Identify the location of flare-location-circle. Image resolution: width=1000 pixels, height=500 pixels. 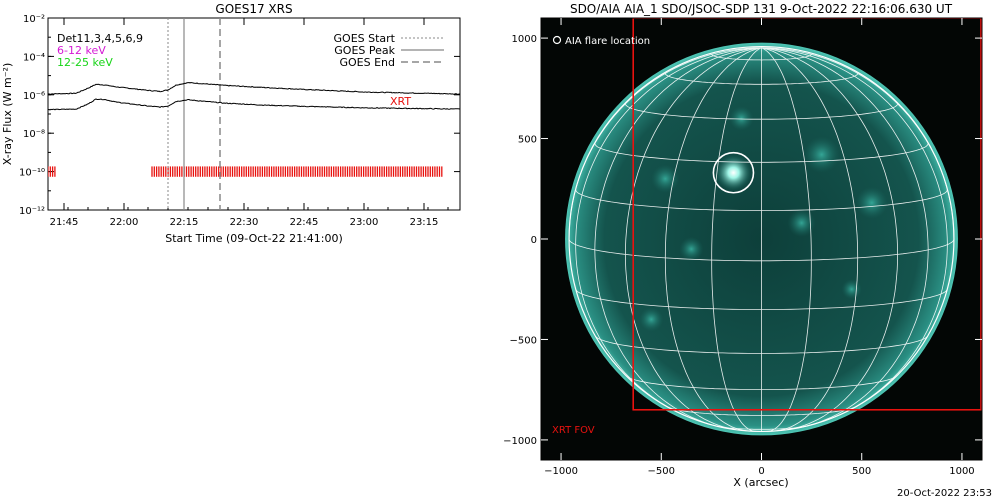
(733, 172).